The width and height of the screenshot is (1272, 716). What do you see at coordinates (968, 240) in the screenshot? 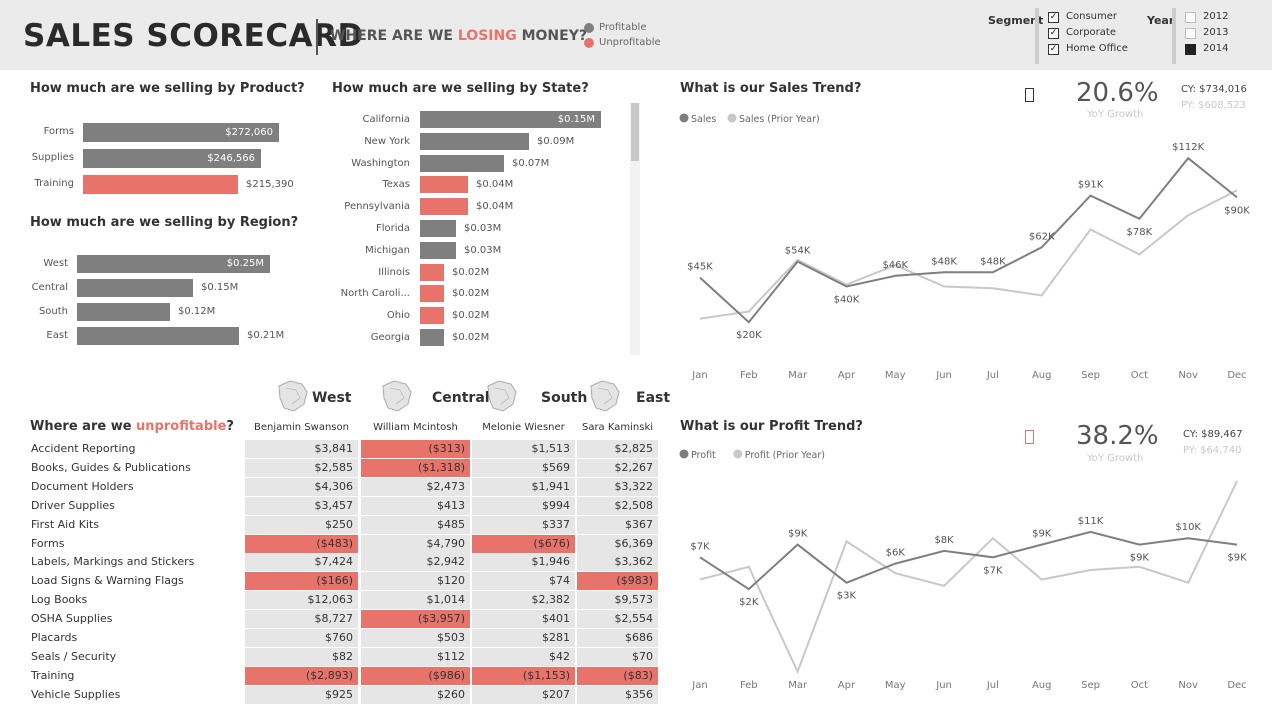
I see `series-line-sales` at bounding box center [968, 240].